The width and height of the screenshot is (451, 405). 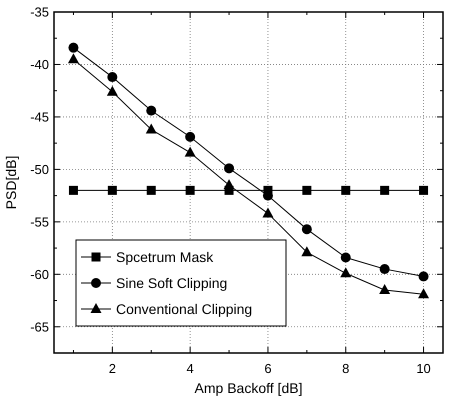 What do you see at coordinates (346, 368) in the screenshot?
I see `x-tick-label: 8` at bounding box center [346, 368].